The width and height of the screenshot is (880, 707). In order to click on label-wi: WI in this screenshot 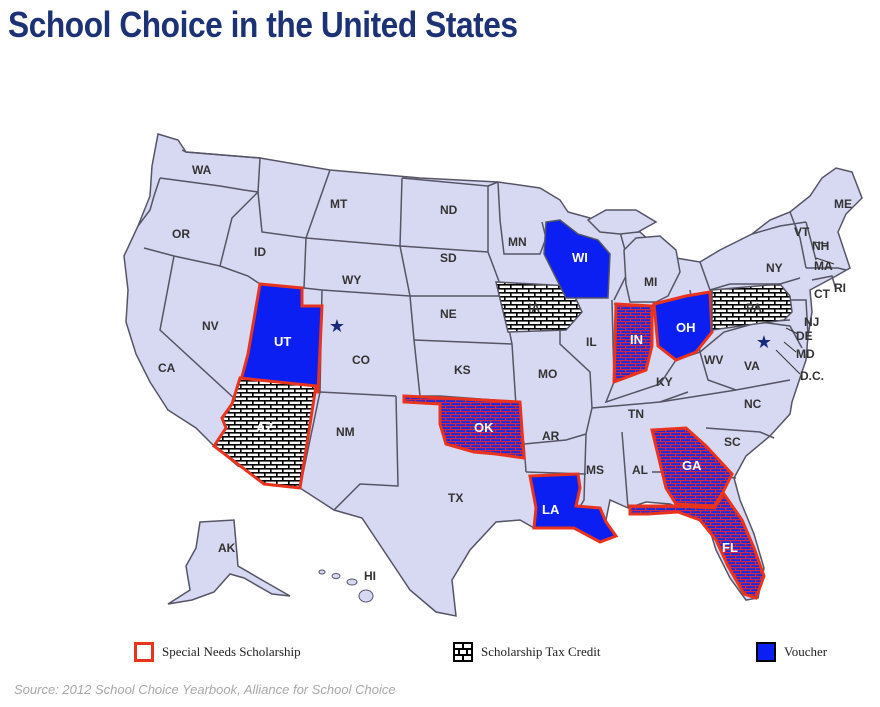, I will do `click(580, 257)`.